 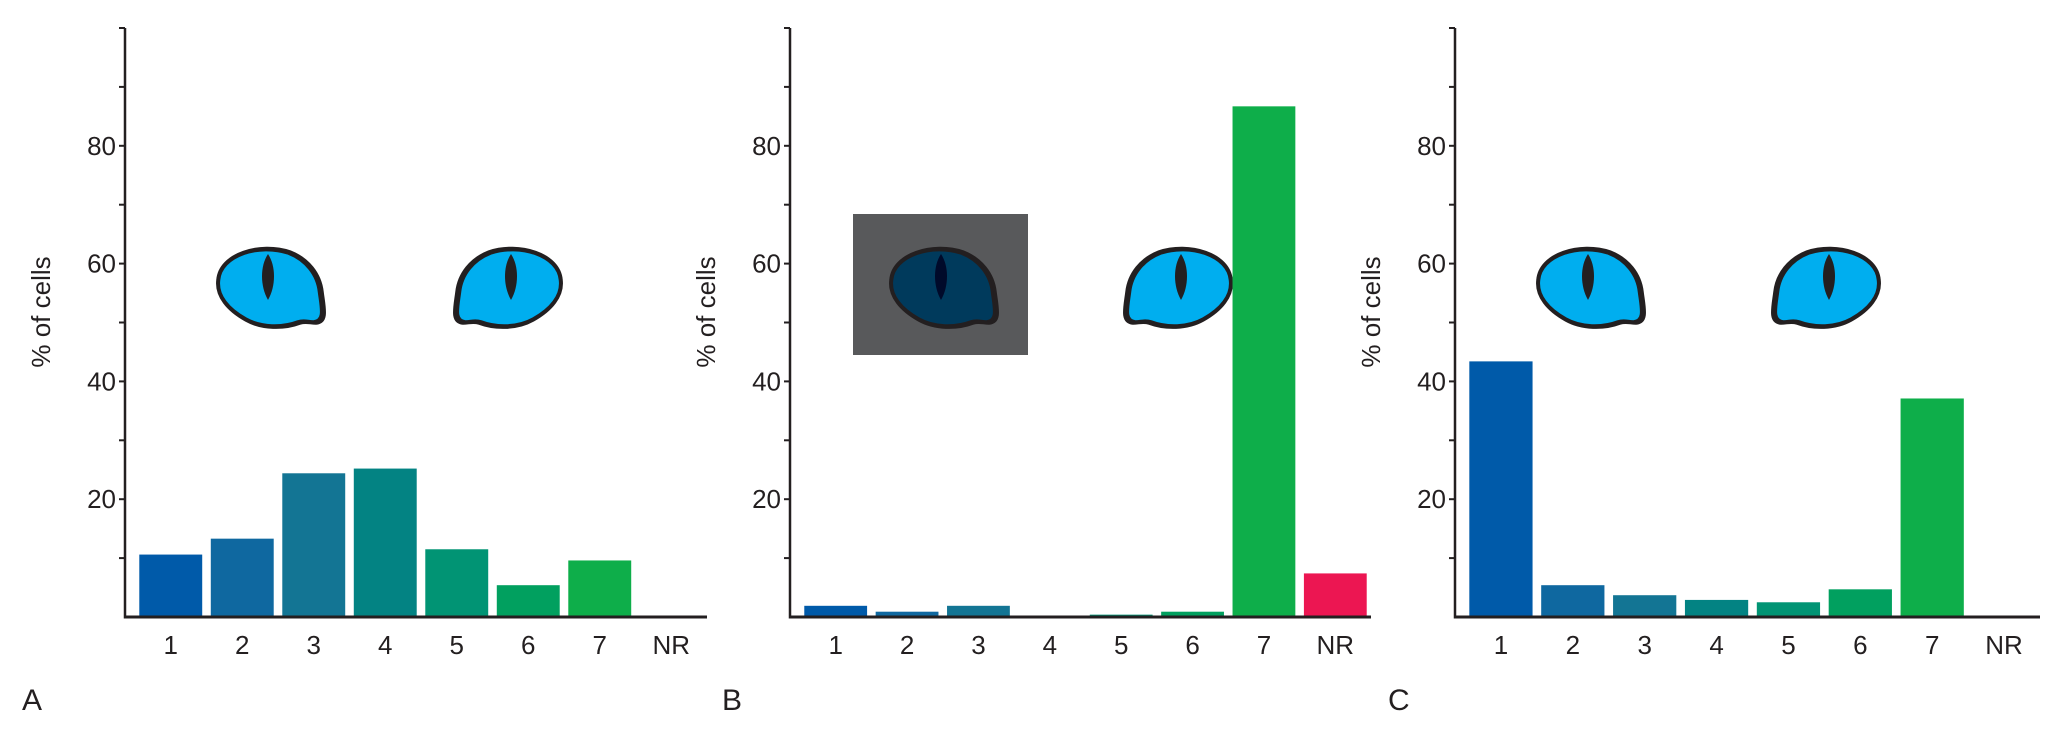 What do you see at coordinates (32, 700) in the screenshot?
I see `panel-label: A` at bounding box center [32, 700].